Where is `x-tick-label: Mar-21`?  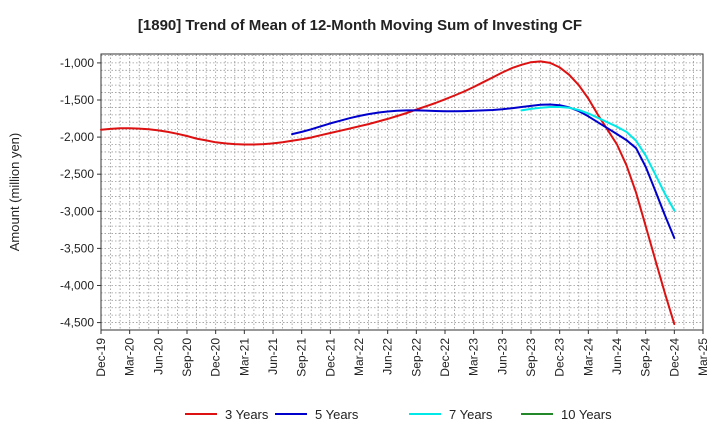
x-tick-label: Mar-21 is located at coordinates (244, 357).